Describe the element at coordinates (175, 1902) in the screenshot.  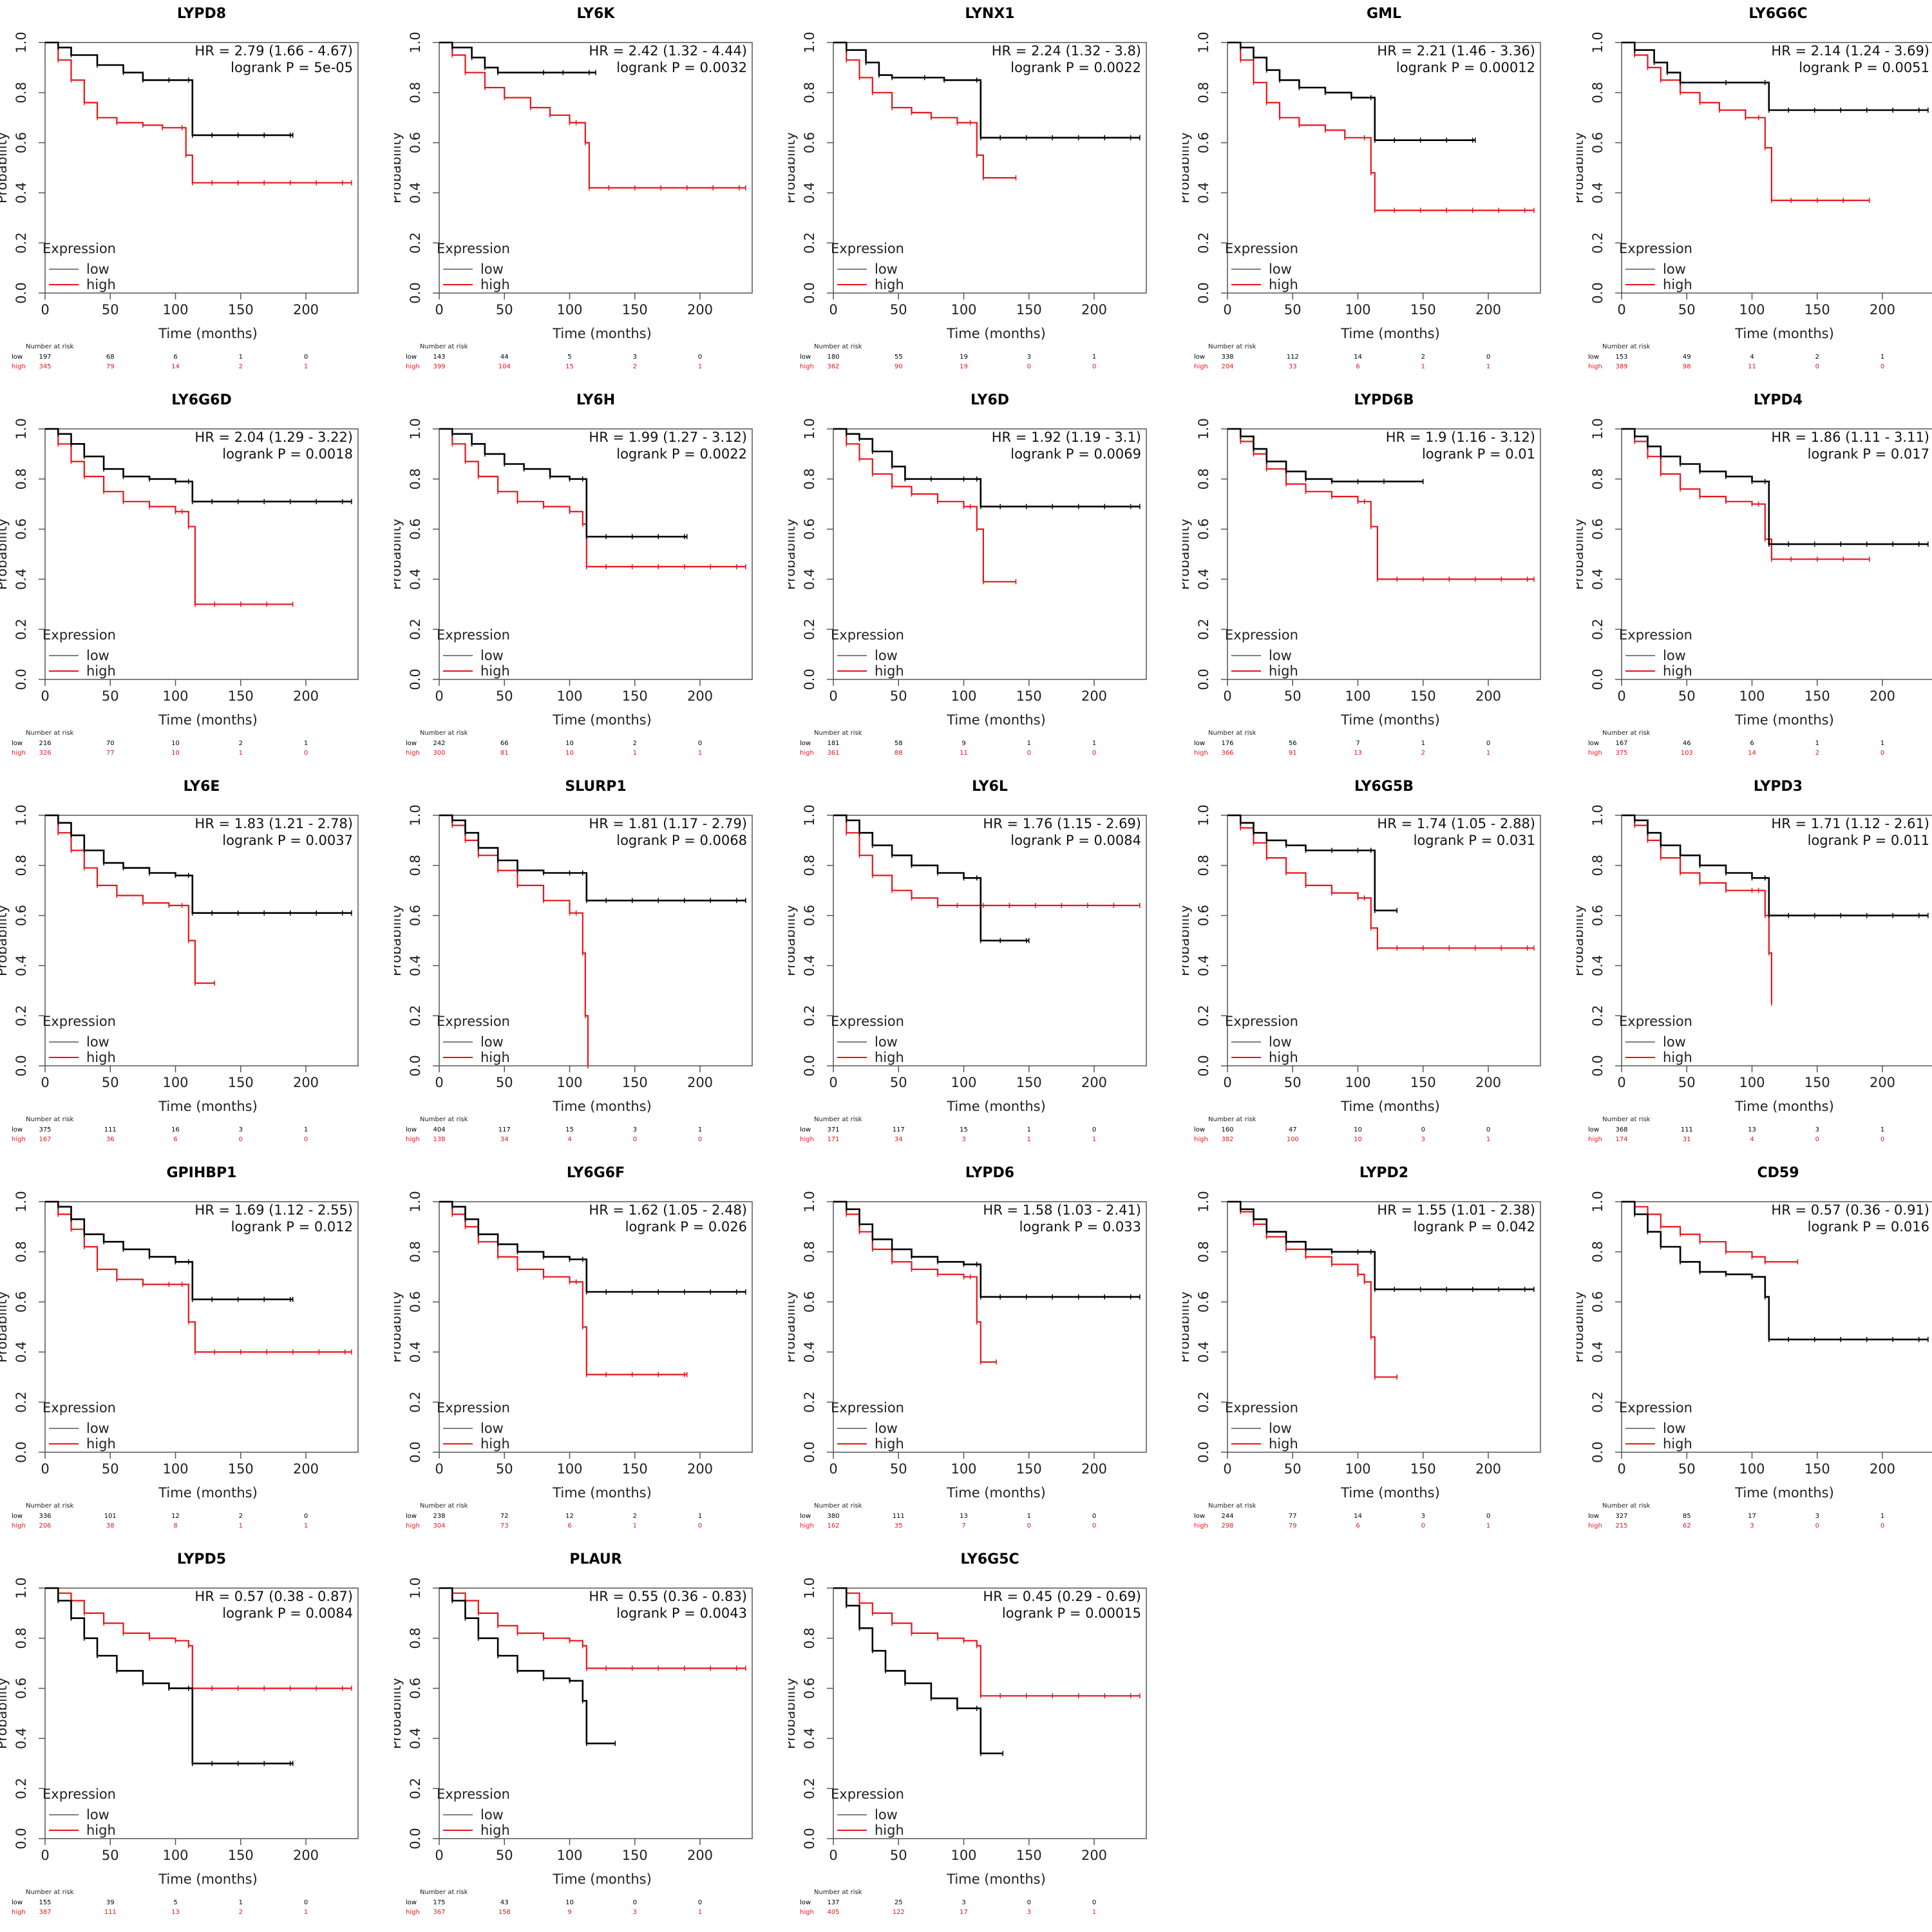
I see `risk-count-low: 5` at that location.